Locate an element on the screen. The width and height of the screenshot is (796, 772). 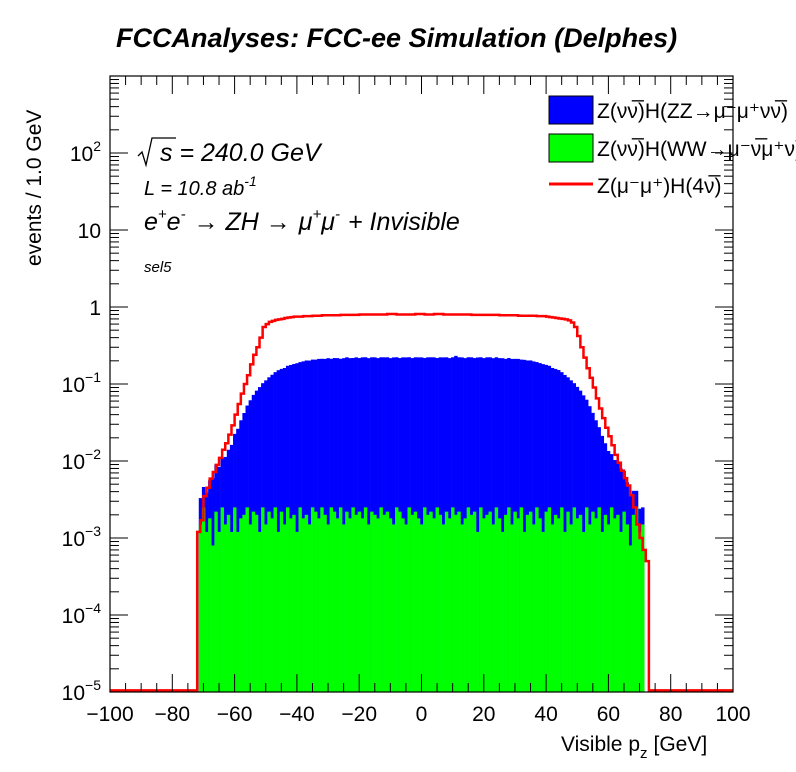
legend-label-ww: Z(νν̅)H(WW→μ⁻ν̅μ⁺ν) is located at coordinates (696, 149).